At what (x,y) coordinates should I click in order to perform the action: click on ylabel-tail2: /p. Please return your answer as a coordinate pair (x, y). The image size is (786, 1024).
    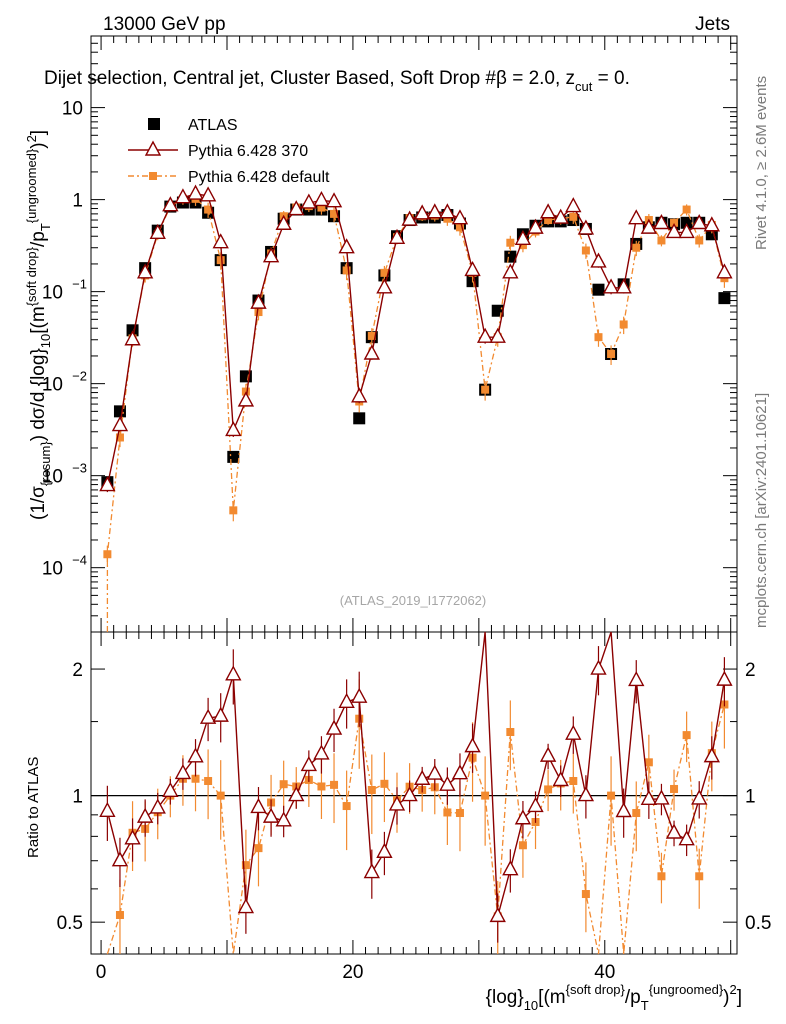
    Looking at the image, I should click on (38, 239).